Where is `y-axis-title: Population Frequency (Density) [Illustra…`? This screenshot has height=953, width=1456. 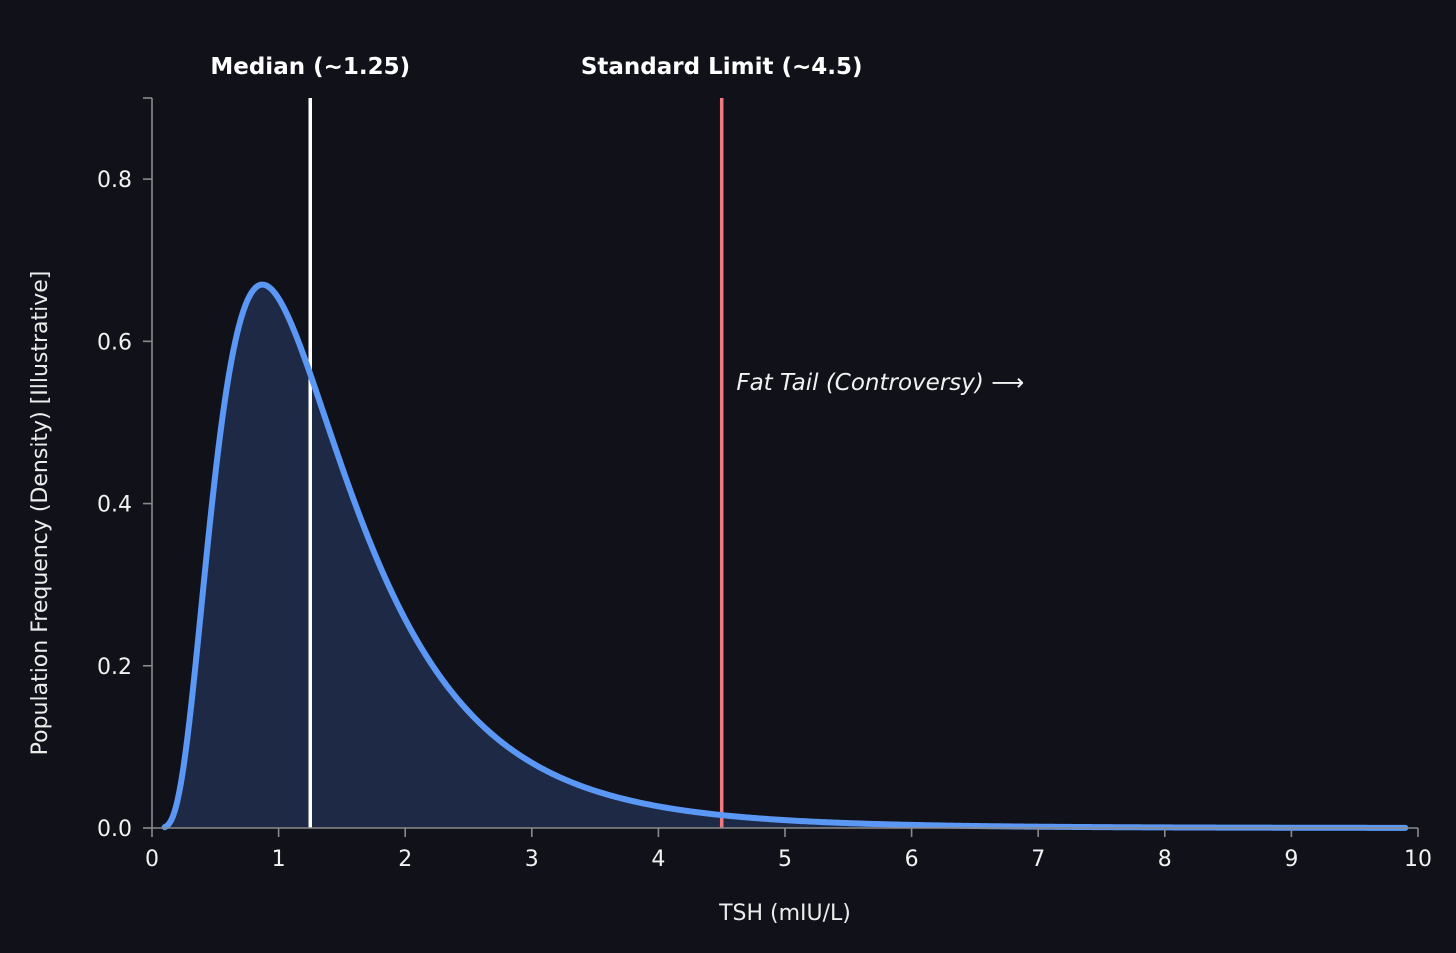 y-axis-title: Population Frequency (Density) [Illustra… is located at coordinates (40, 513).